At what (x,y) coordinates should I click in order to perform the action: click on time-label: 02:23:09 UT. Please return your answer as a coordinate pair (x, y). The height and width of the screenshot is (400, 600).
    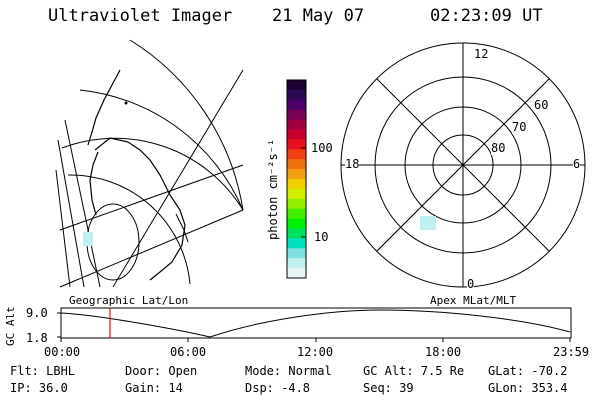
    Looking at the image, I should click on (486, 16).